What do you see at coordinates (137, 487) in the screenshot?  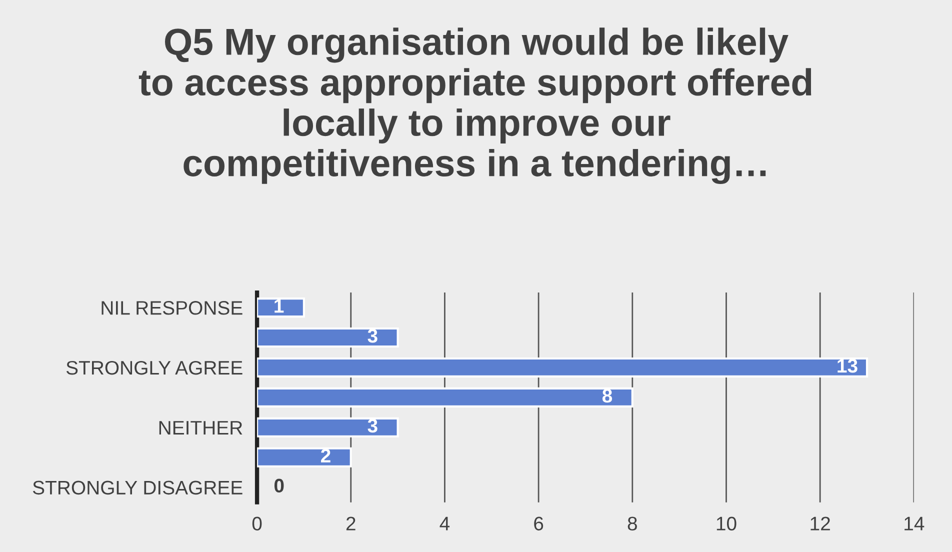 I see `y-tick-label: STRONGLY DISAGREE` at bounding box center [137, 487].